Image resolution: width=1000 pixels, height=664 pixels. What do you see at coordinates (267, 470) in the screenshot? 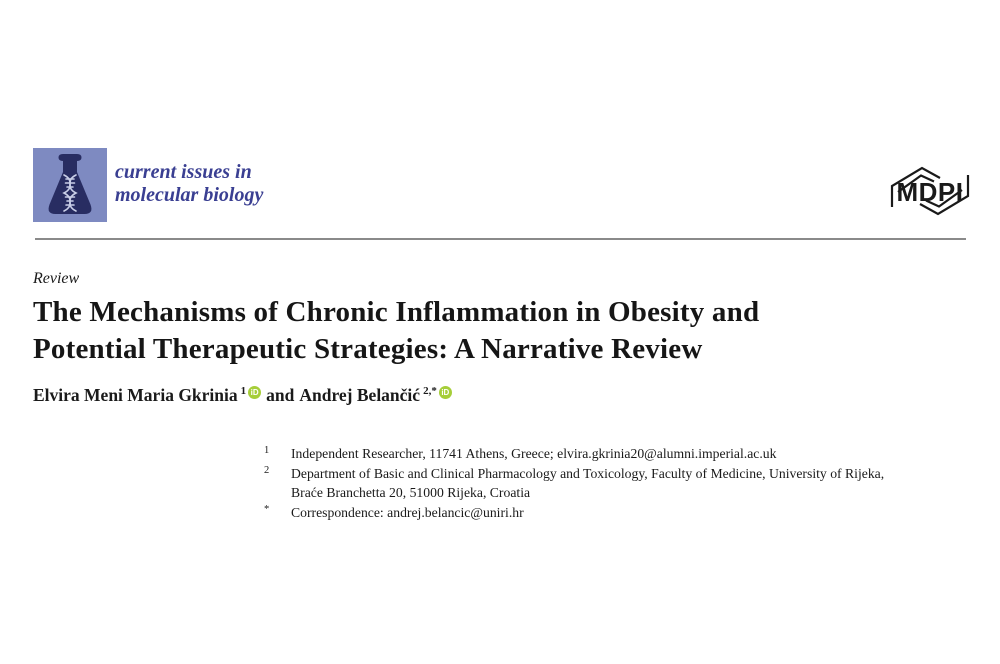
I see `affiliation-marker: 2` at bounding box center [267, 470].